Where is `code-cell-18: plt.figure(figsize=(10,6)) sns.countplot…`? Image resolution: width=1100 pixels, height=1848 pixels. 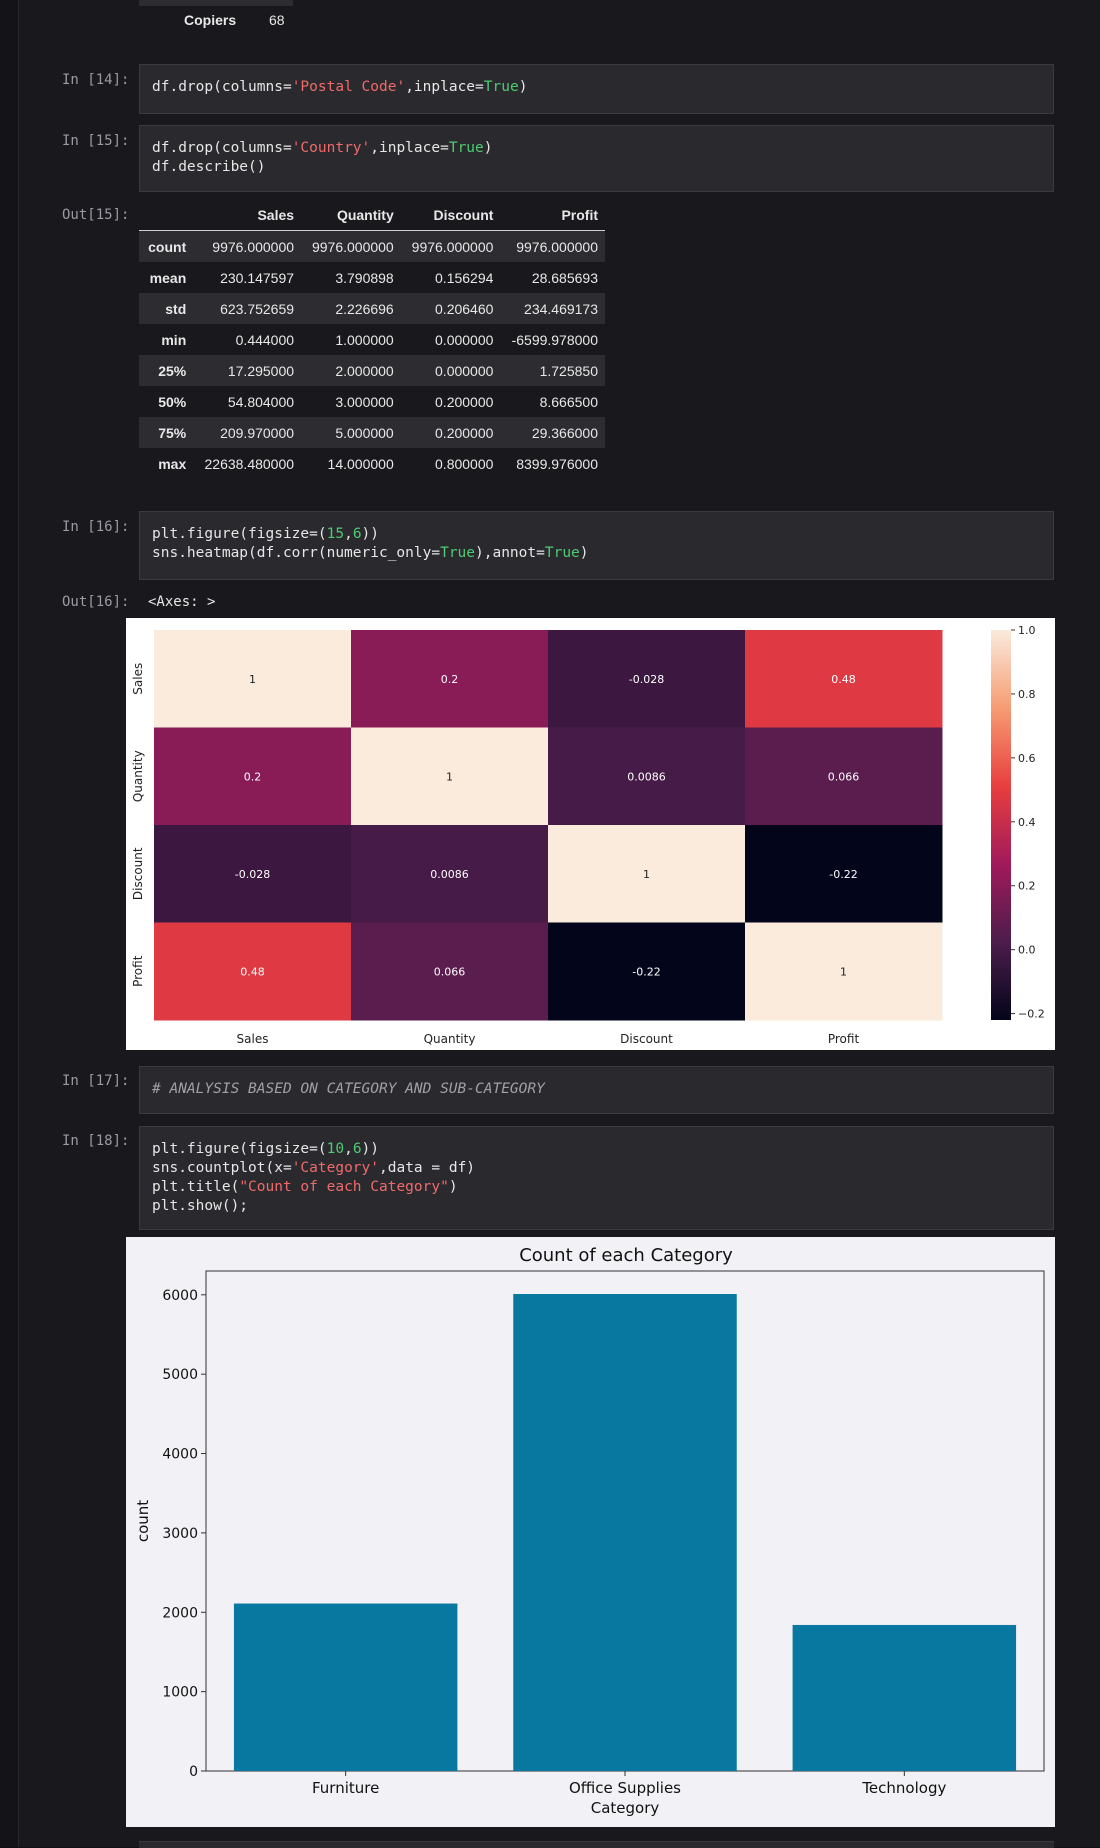 code-cell-18: plt.figure(figsize=(10,6)) sns.countplot… is located at coordinates (596, 1178).